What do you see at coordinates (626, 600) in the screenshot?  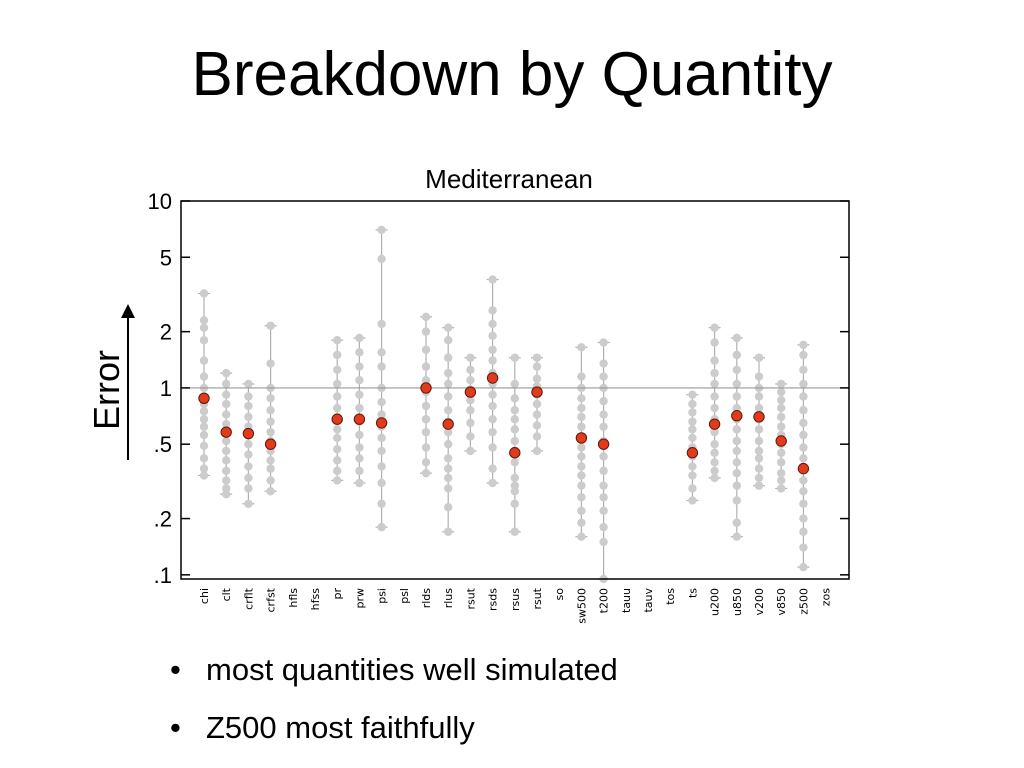 I see `x-tick-label: tauu` at bounding box center [626, 600].